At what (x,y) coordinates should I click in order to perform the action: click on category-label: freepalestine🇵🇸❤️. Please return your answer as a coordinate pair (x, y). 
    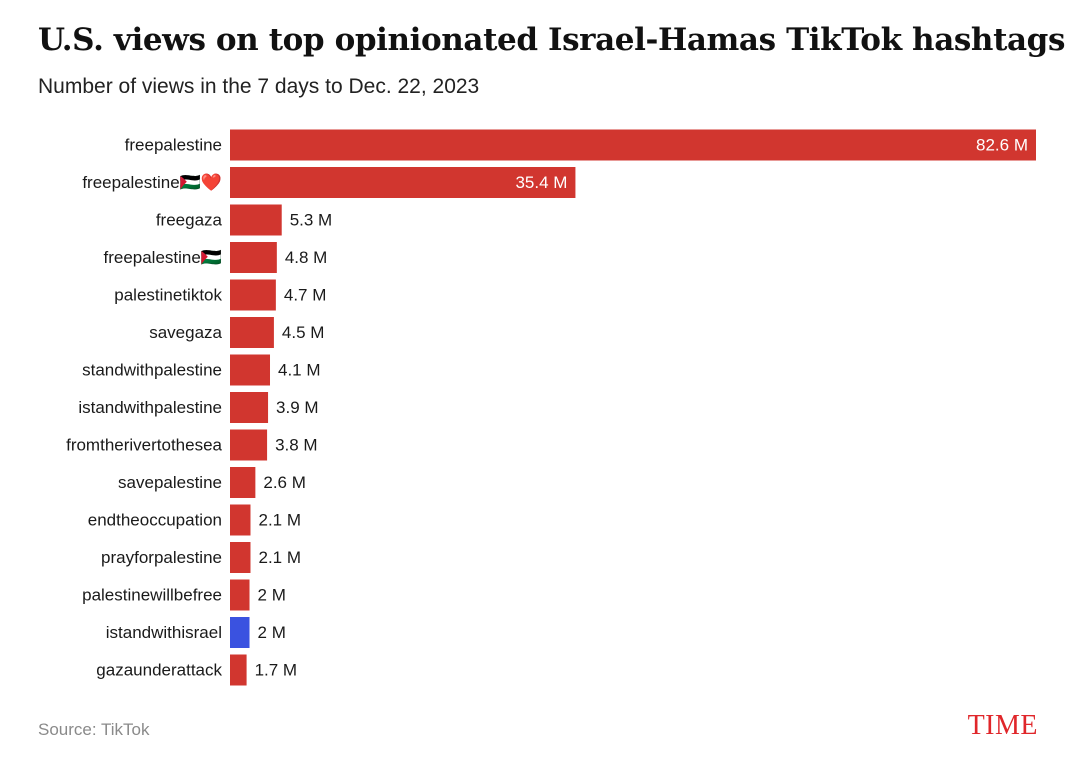
    Looking at the image, I should click on (152, 182).